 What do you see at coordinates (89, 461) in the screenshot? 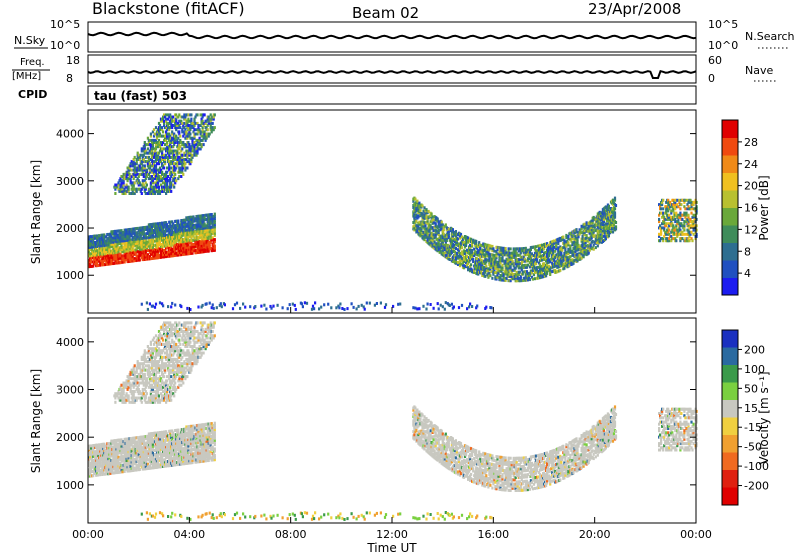
I see `velocity-cell` at bounding box center [89, 461].